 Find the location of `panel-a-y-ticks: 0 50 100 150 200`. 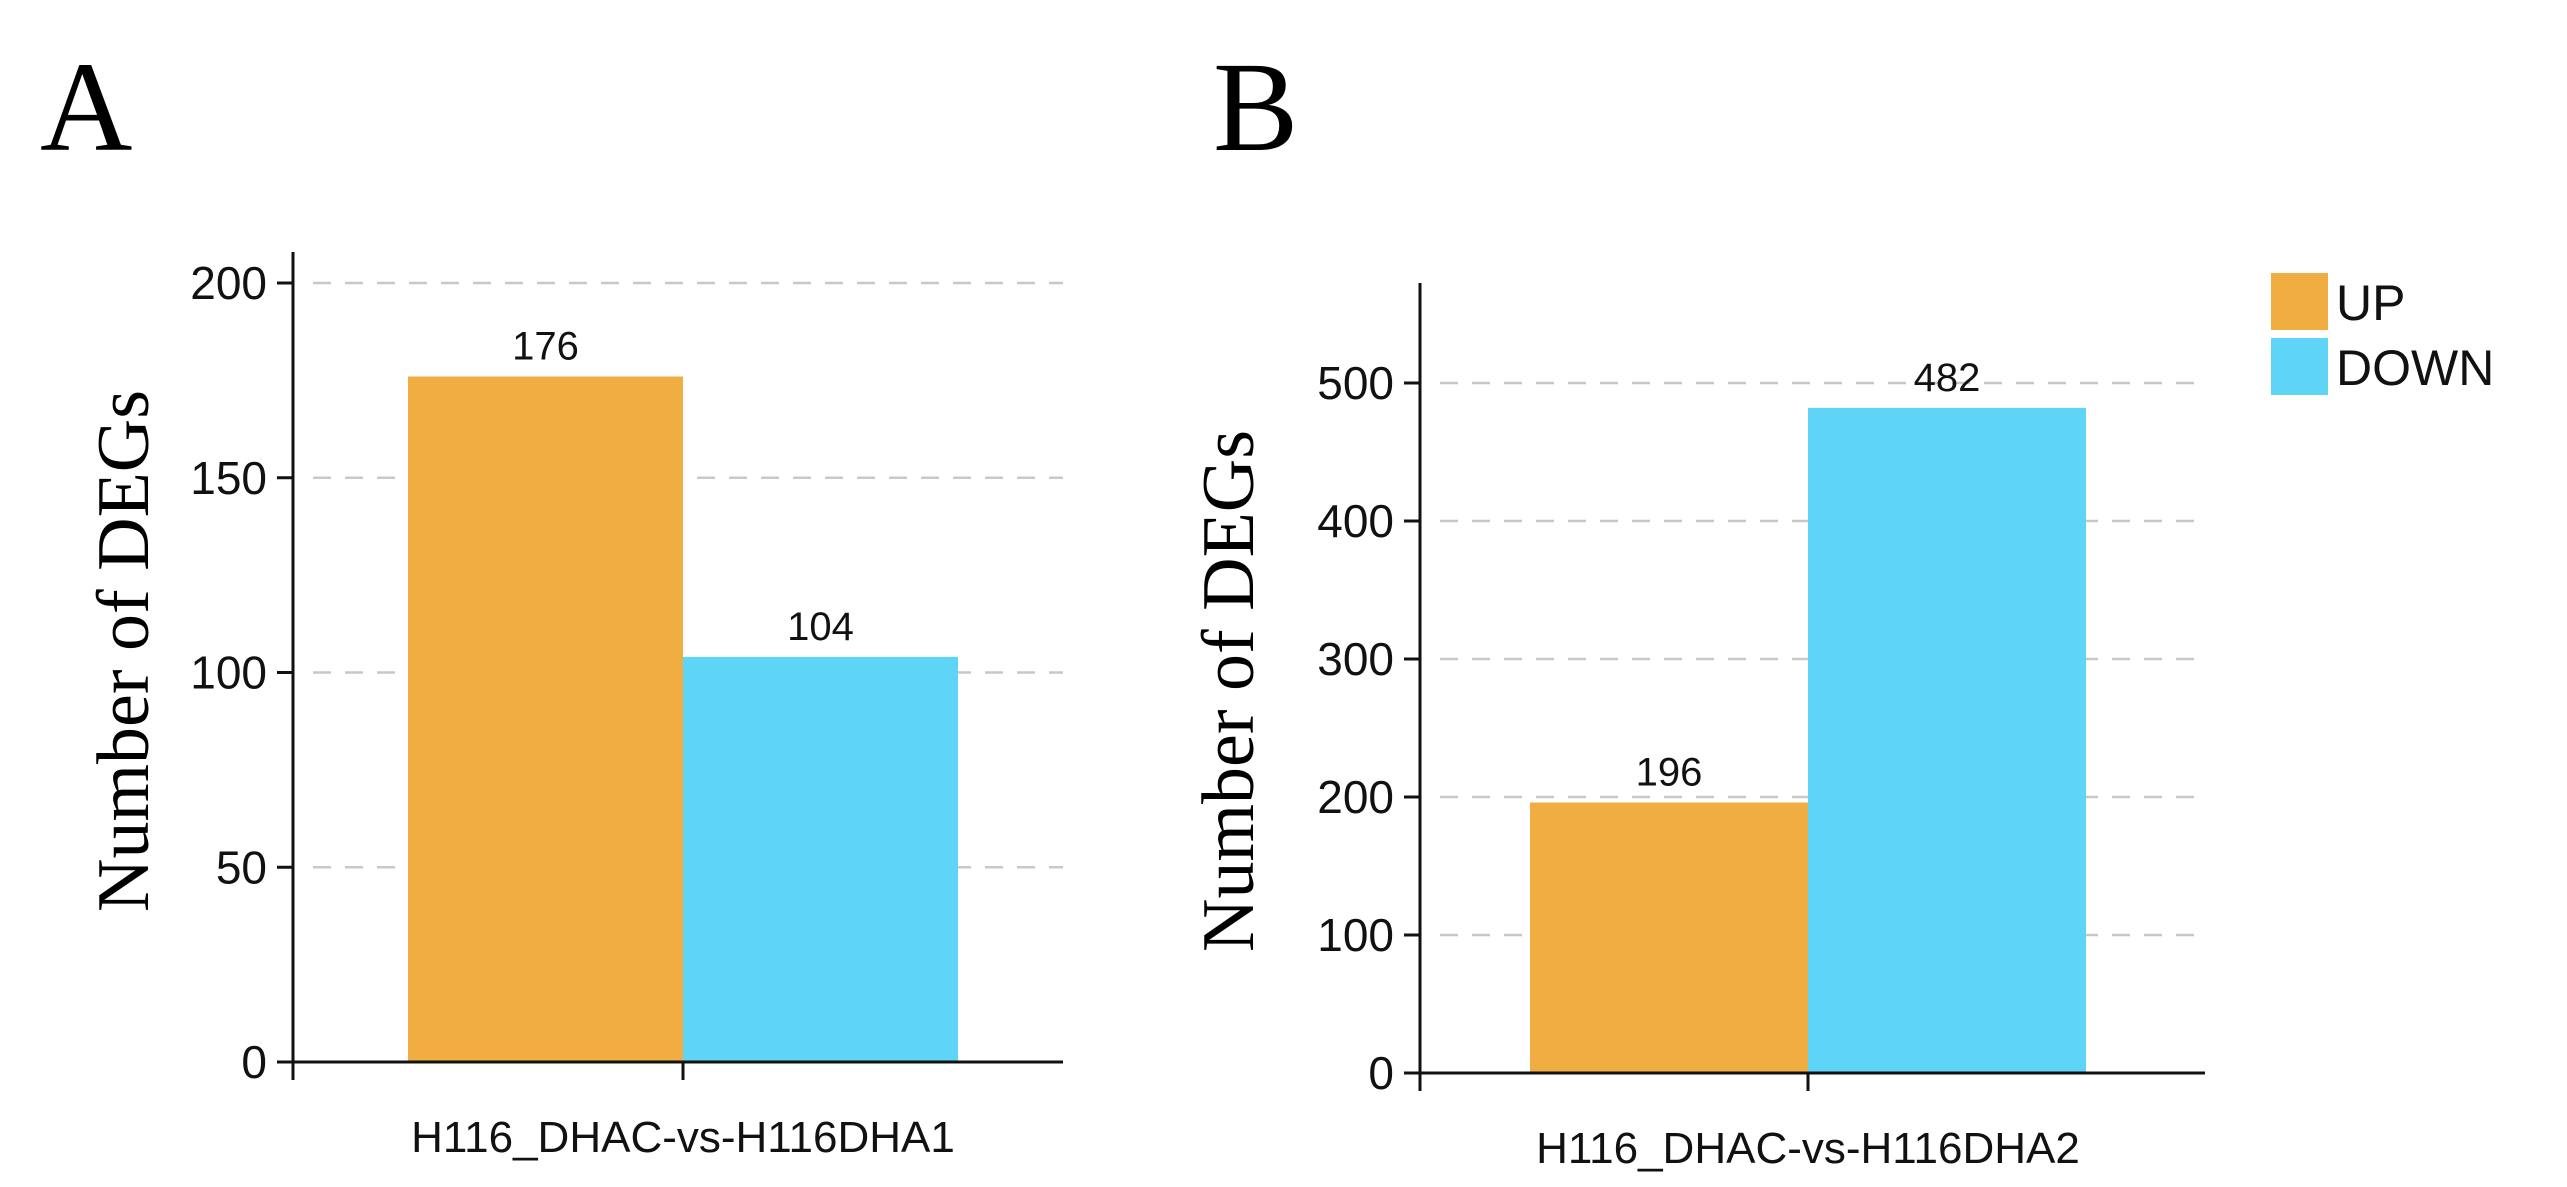

panel-a-y-ticks: 0 50 100 150 200 is located at coordinates (241, 672).